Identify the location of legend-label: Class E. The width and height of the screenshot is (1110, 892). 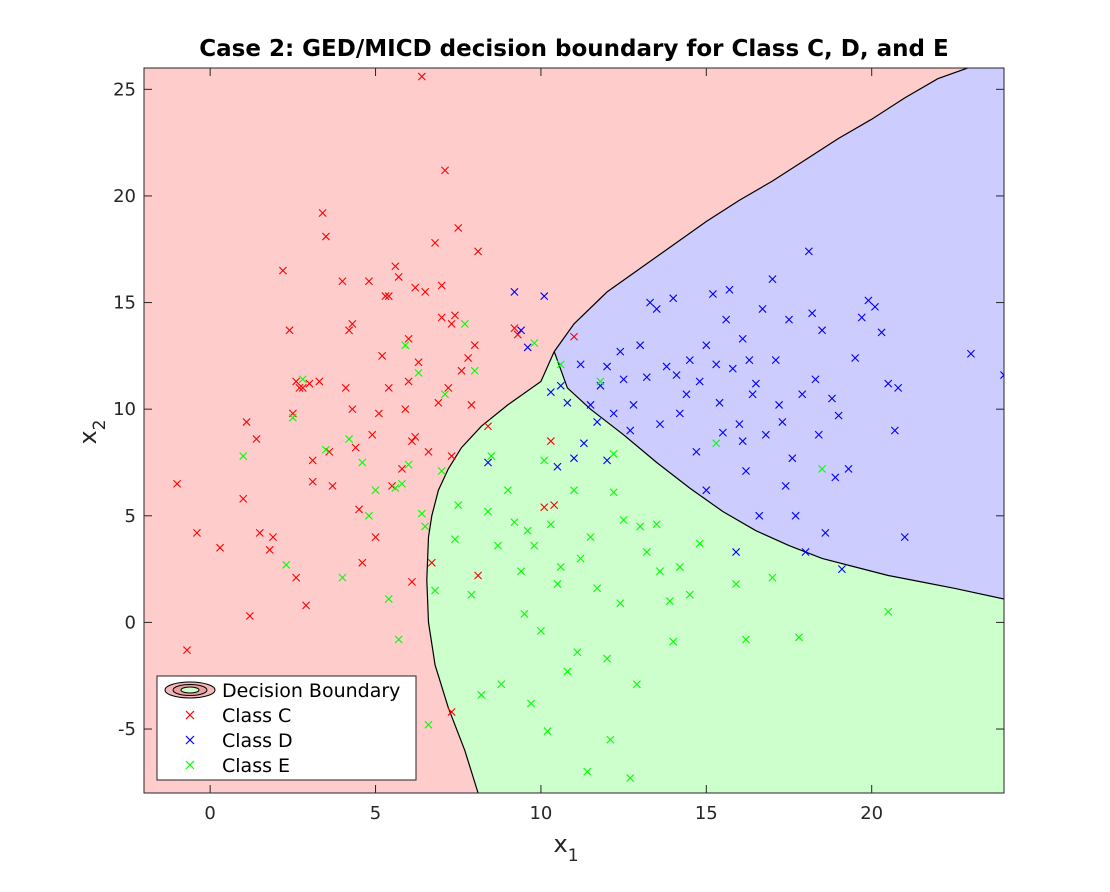
(256, 766).